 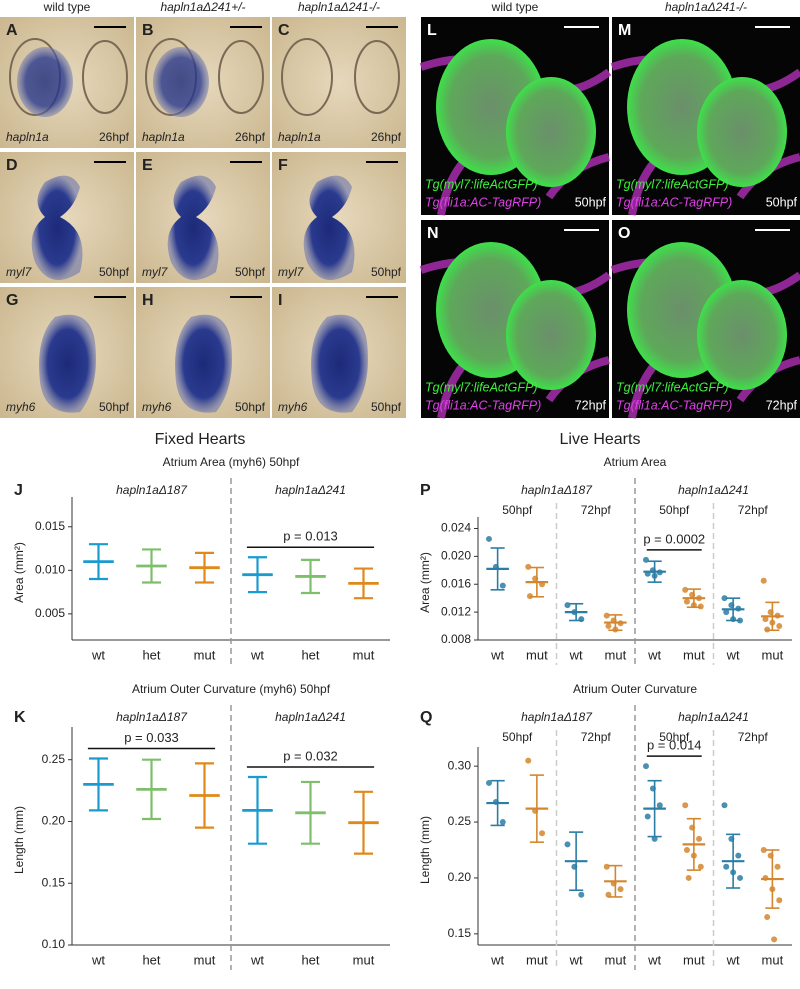 What do you see at coordinates (433, 233) in the screenshot?
I see `panel-letter: N` at bounding box center [433, 233].